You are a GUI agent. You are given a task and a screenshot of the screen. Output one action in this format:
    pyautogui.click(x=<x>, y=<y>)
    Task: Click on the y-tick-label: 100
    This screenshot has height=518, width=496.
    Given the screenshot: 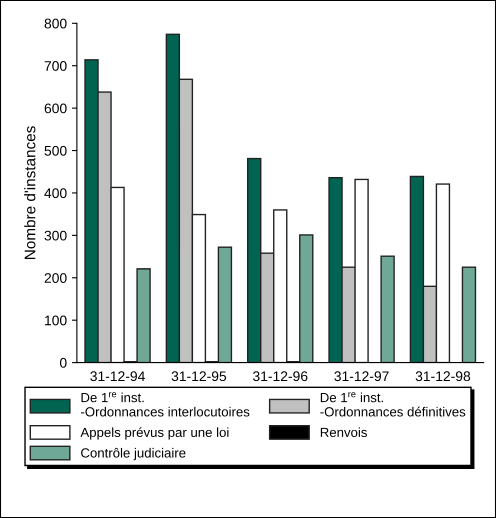 What is the action you would take?
    pyautogui.click(x=56, y=321)
    